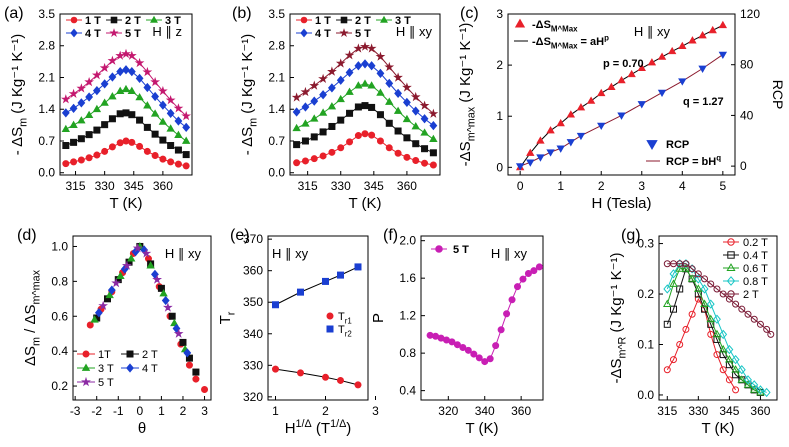  Describe the element at coordinates (363, 21) in the screenshot. I see `legend-label: 2 T` at that location.